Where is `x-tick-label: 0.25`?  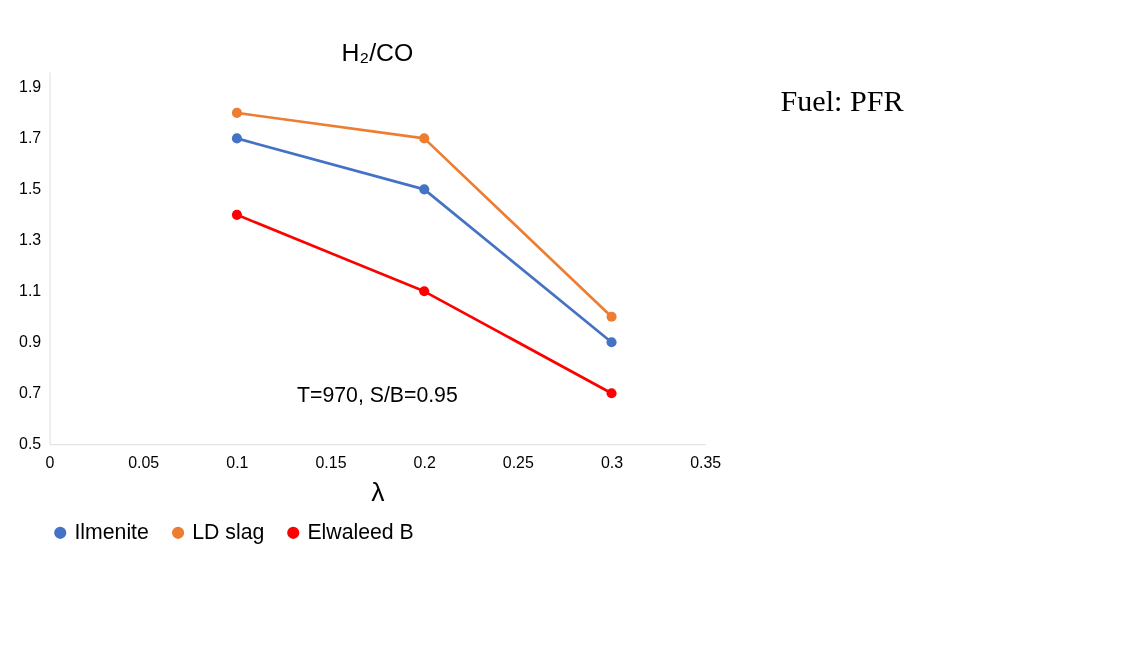 x-tick-label: 0.25 is located at coordinates (518, 462).